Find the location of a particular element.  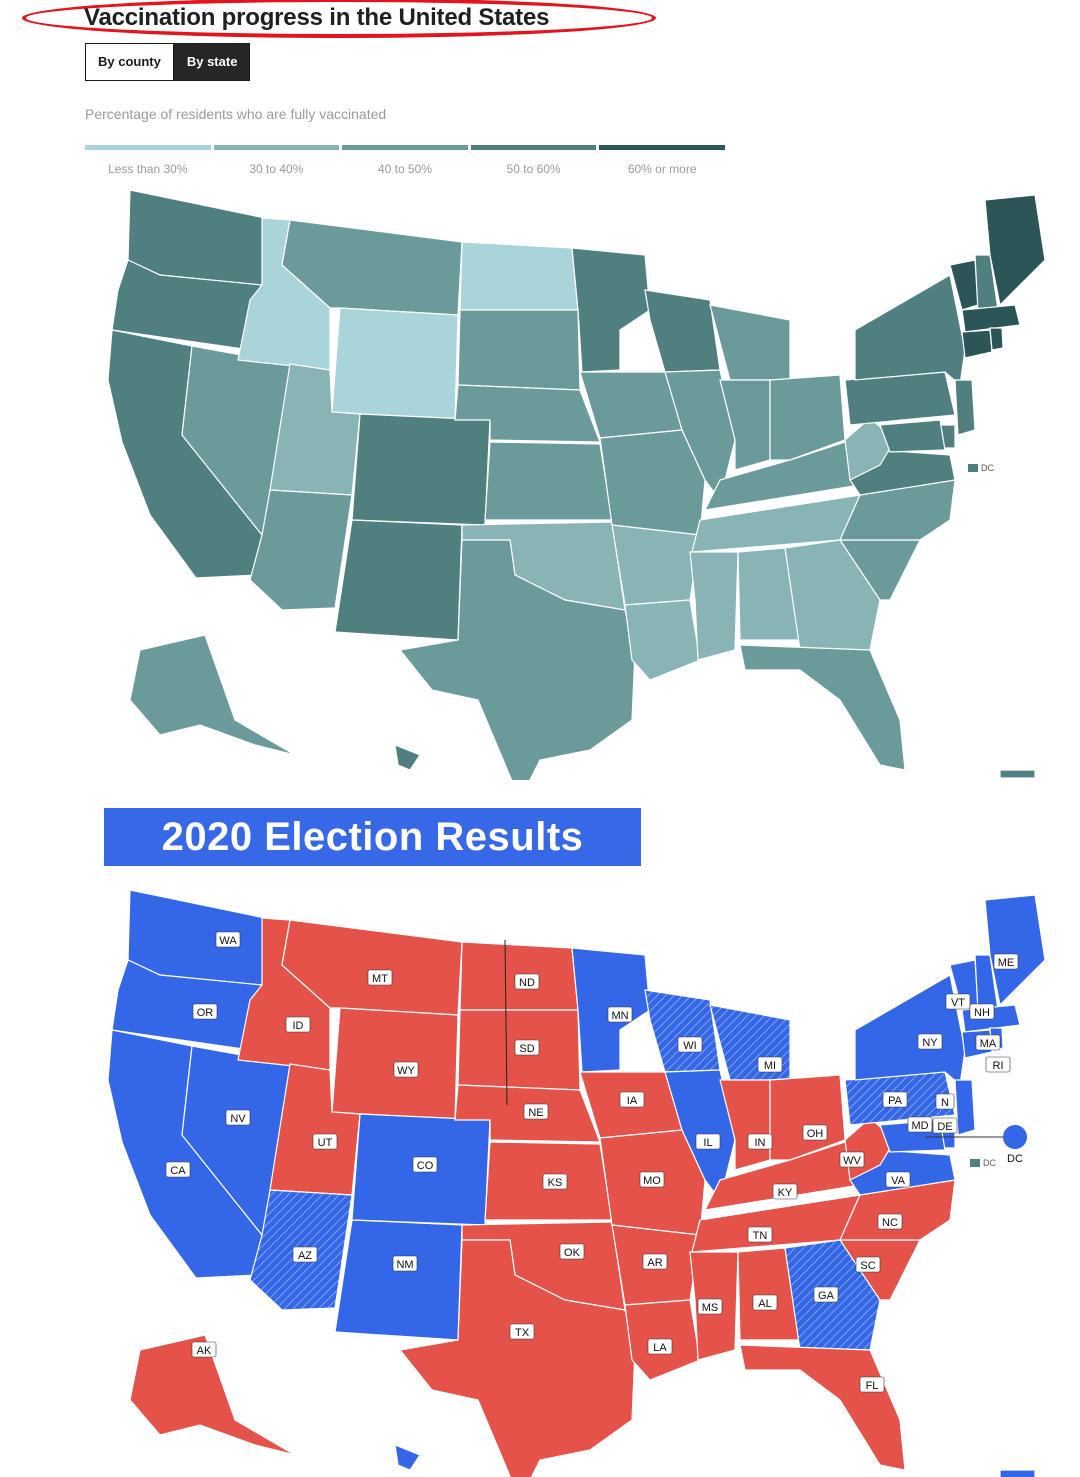

state-mo is located at coordinates (652, 482).